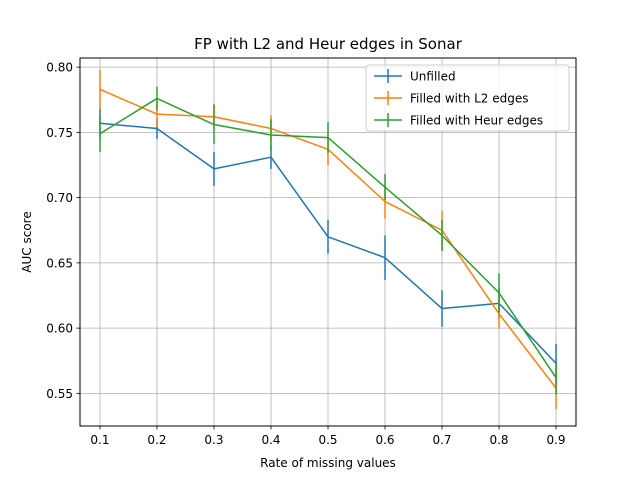  I want to click on x-tick-label: 0.8, so click(498, 440).